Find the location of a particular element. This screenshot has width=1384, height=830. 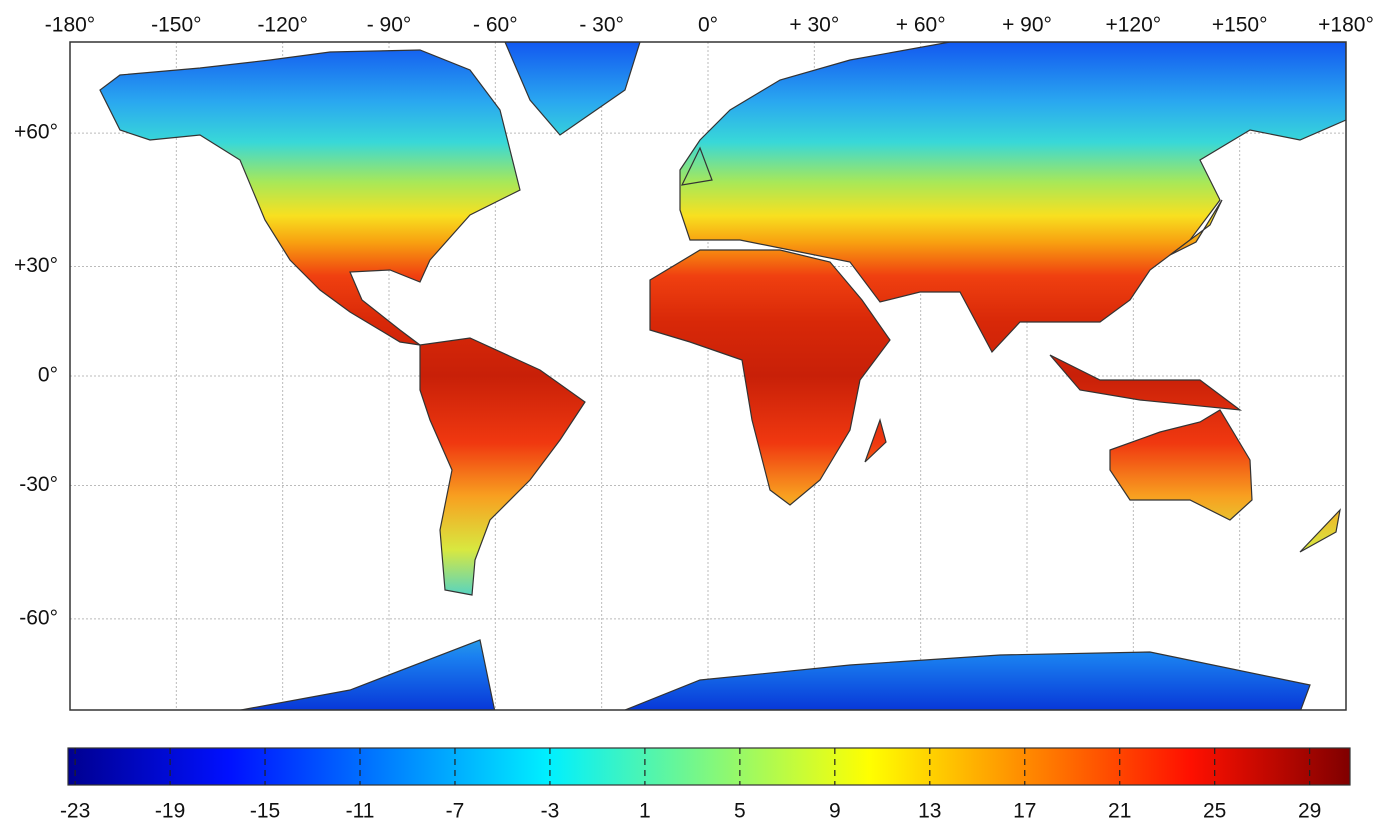

antarctica is located at coordinates (967, 680).